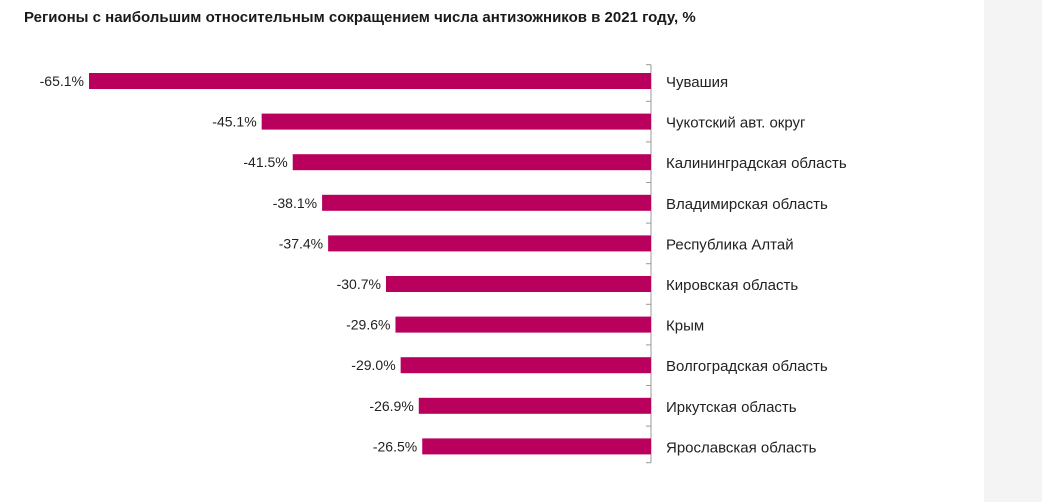 The image size is (1042, 502). I want to click on category-label: Иркутская область, so click(731, 407).